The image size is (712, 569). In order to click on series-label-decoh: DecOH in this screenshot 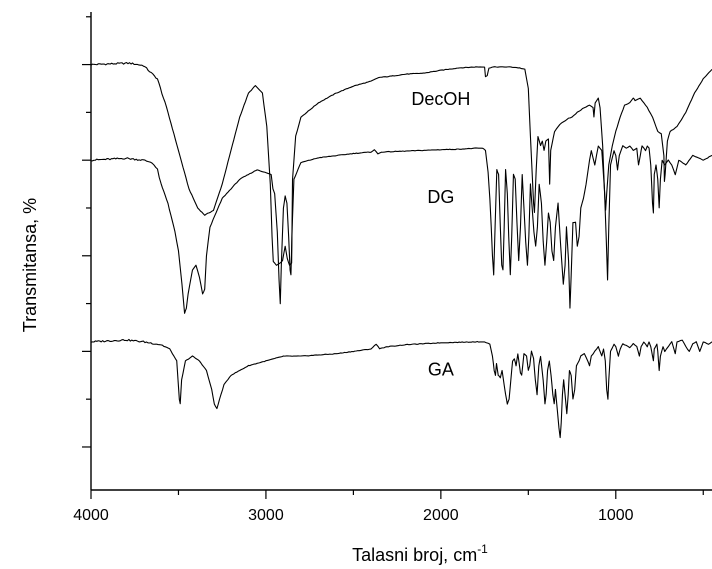, I will do `click(440, 99)`.